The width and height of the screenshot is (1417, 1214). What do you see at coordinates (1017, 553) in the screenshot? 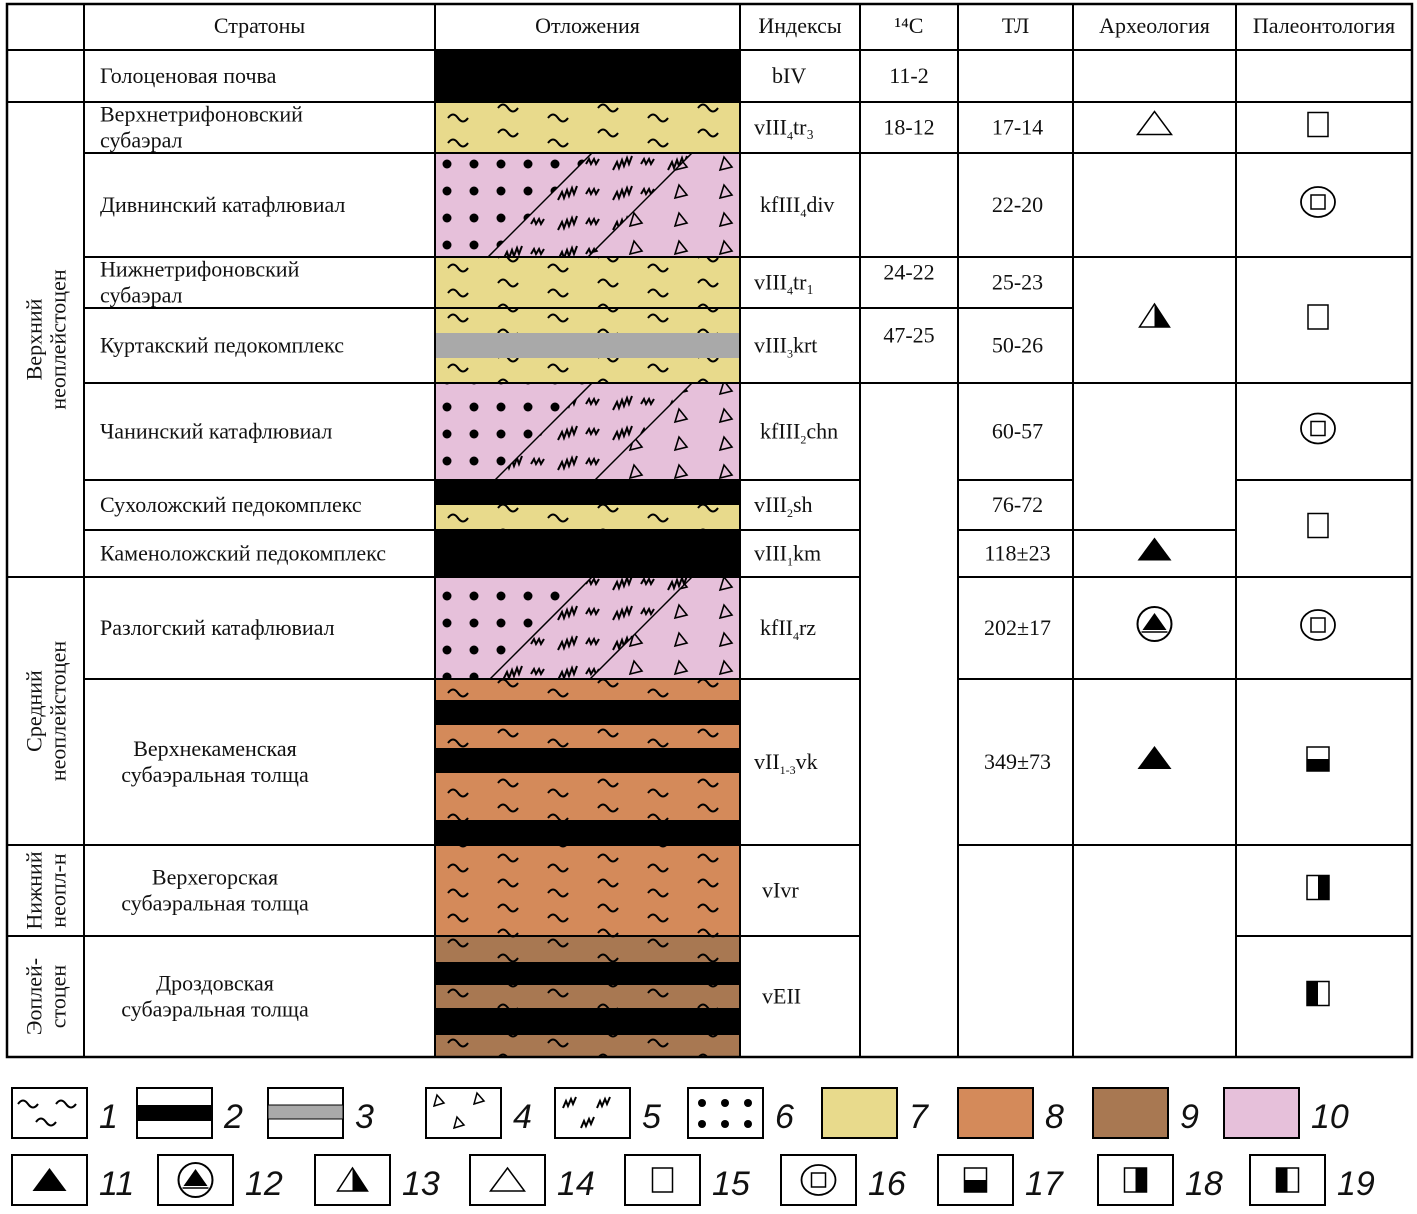
I see `tl-value: 118±23` at bounding box center [1017, 553].